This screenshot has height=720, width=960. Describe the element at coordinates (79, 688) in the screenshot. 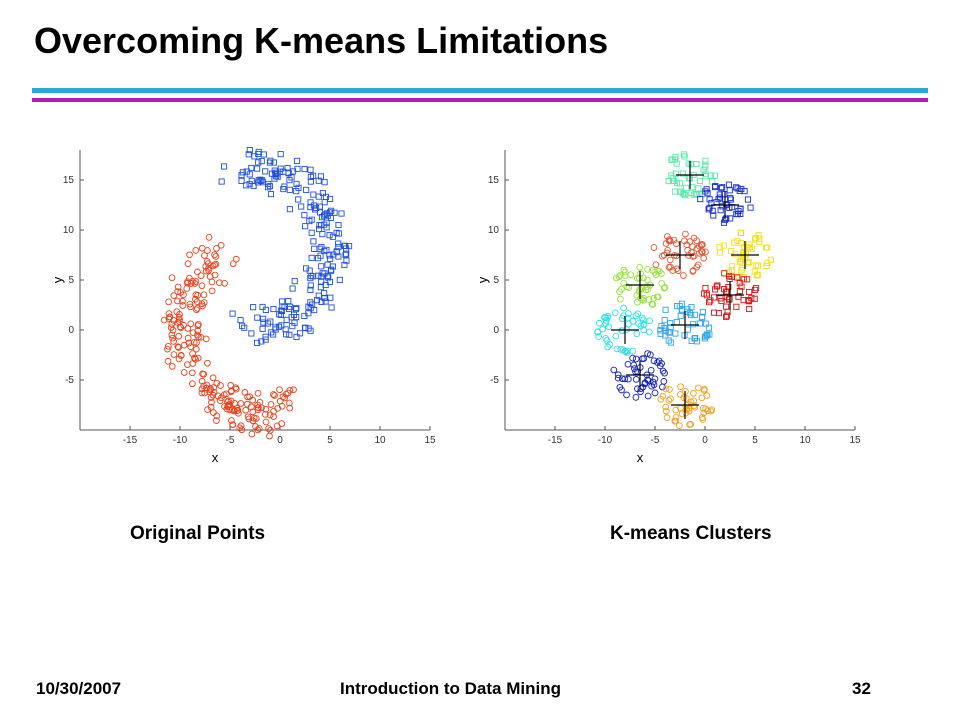

I see `footer-date: 10/30/2007` at that location.